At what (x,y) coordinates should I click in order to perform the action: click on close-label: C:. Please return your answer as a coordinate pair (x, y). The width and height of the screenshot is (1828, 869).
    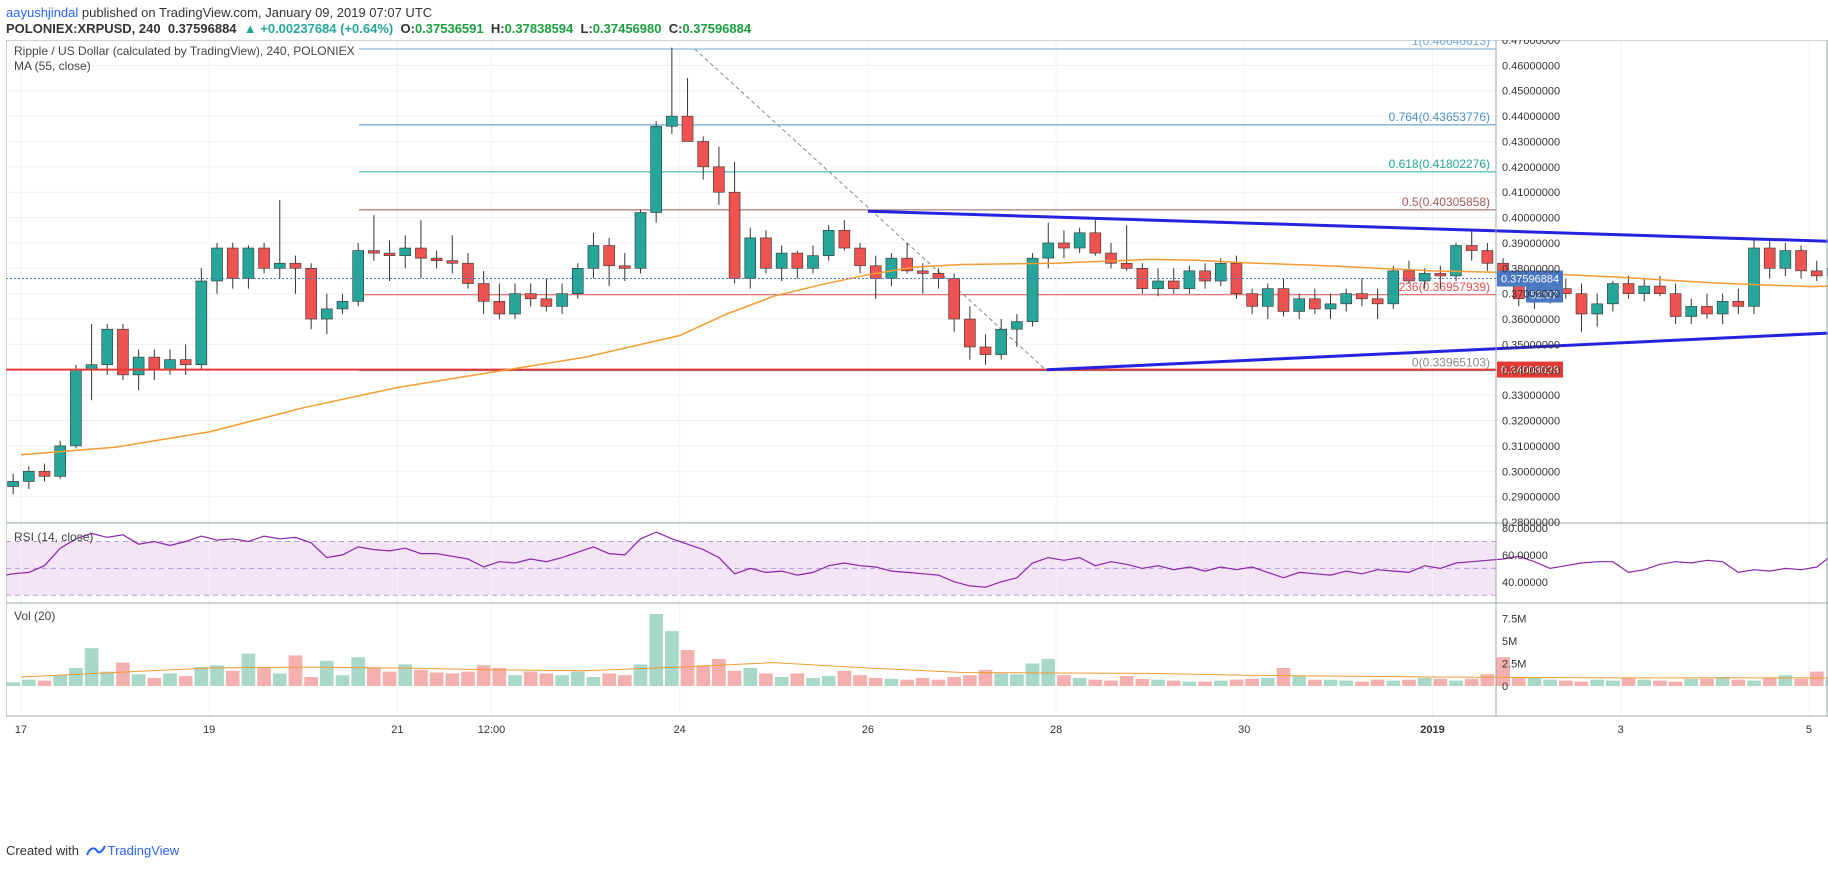
    Looking at the image, I should click on (675, 28).